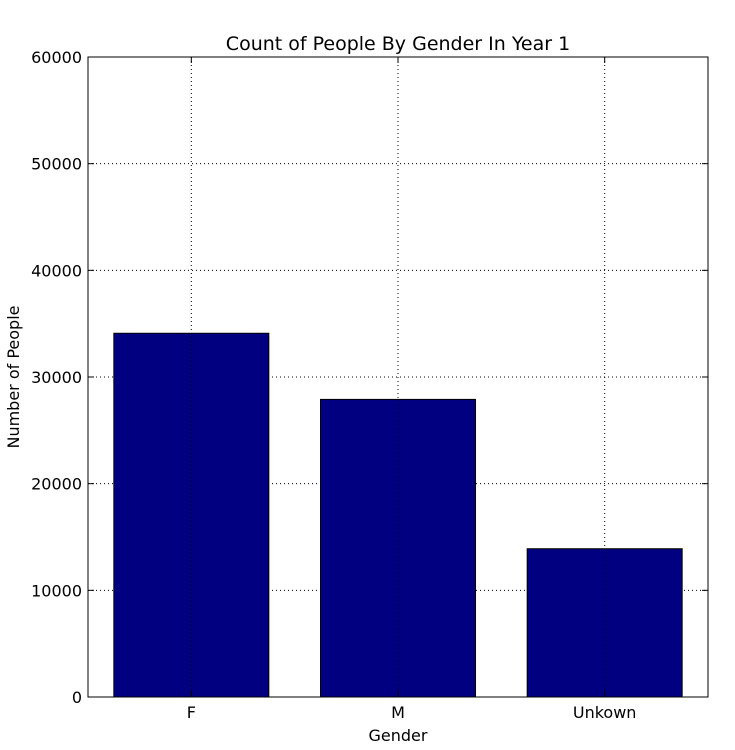  Describe the element at coordinates (13, 376) in the screenshot. I see `y-axis-label: Number of People` at that location.